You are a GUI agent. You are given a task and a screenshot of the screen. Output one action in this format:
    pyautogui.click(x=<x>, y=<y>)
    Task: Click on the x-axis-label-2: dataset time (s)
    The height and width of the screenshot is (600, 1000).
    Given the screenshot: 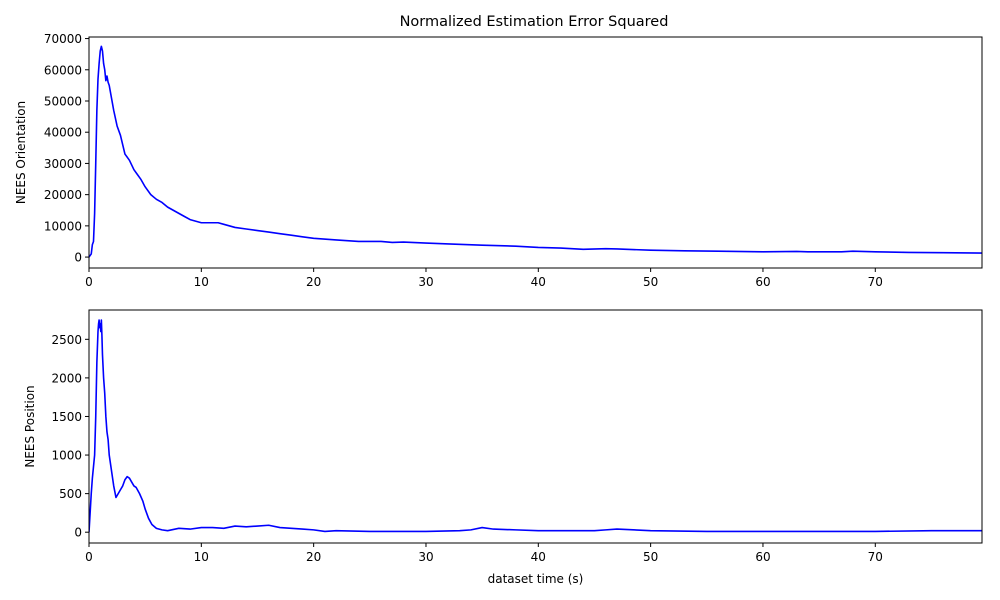 What is the action you would take?
    pyautogui.click(x=536, y=579)
    